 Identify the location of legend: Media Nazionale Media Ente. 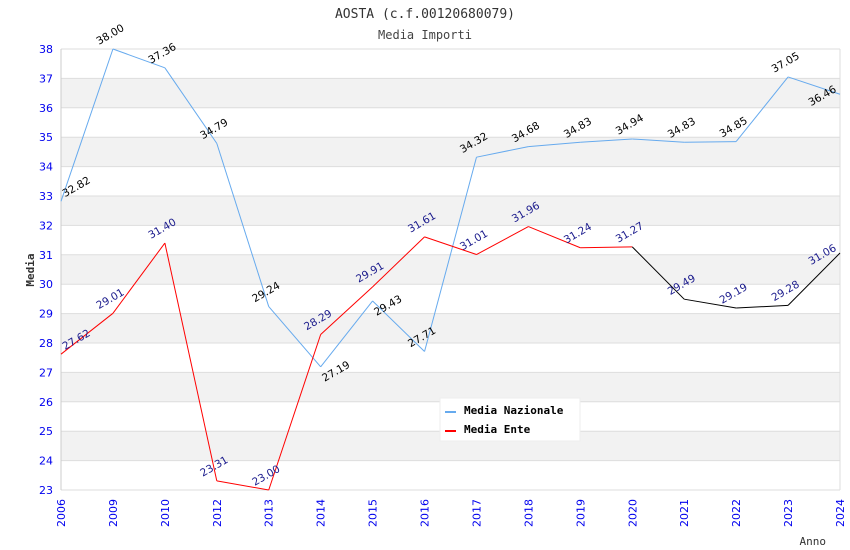
(510, 419).